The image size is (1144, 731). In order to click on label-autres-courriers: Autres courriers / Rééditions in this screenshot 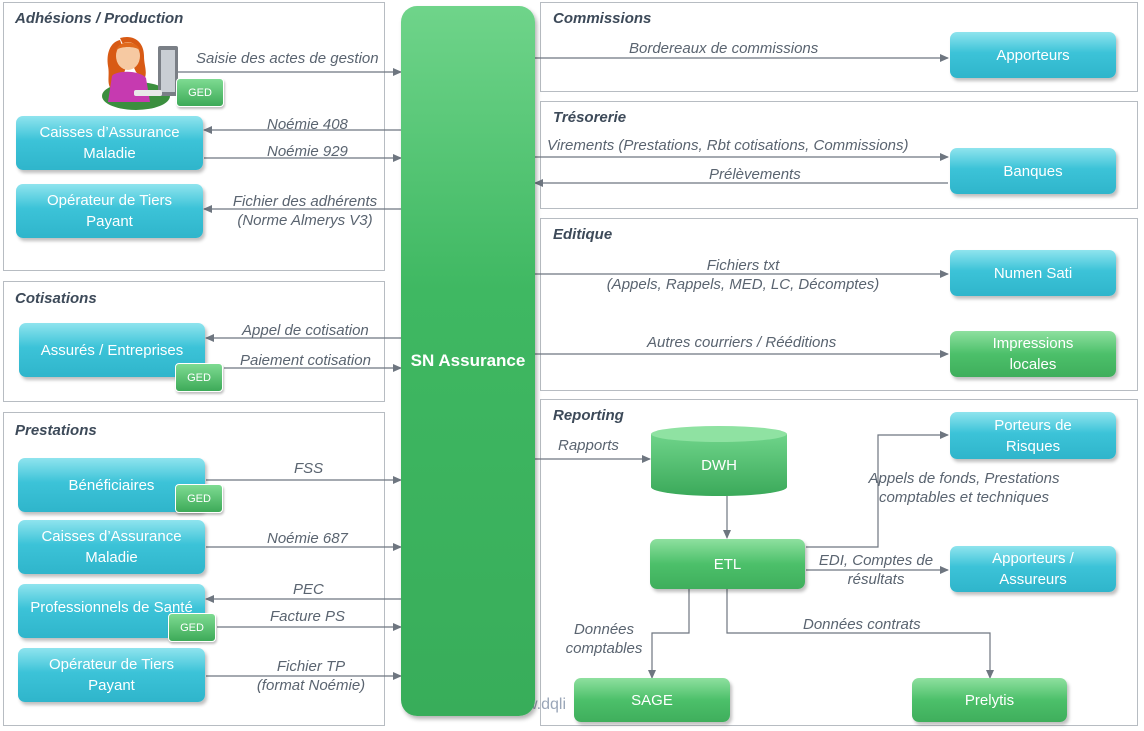, I will do `click(742, 342)`.